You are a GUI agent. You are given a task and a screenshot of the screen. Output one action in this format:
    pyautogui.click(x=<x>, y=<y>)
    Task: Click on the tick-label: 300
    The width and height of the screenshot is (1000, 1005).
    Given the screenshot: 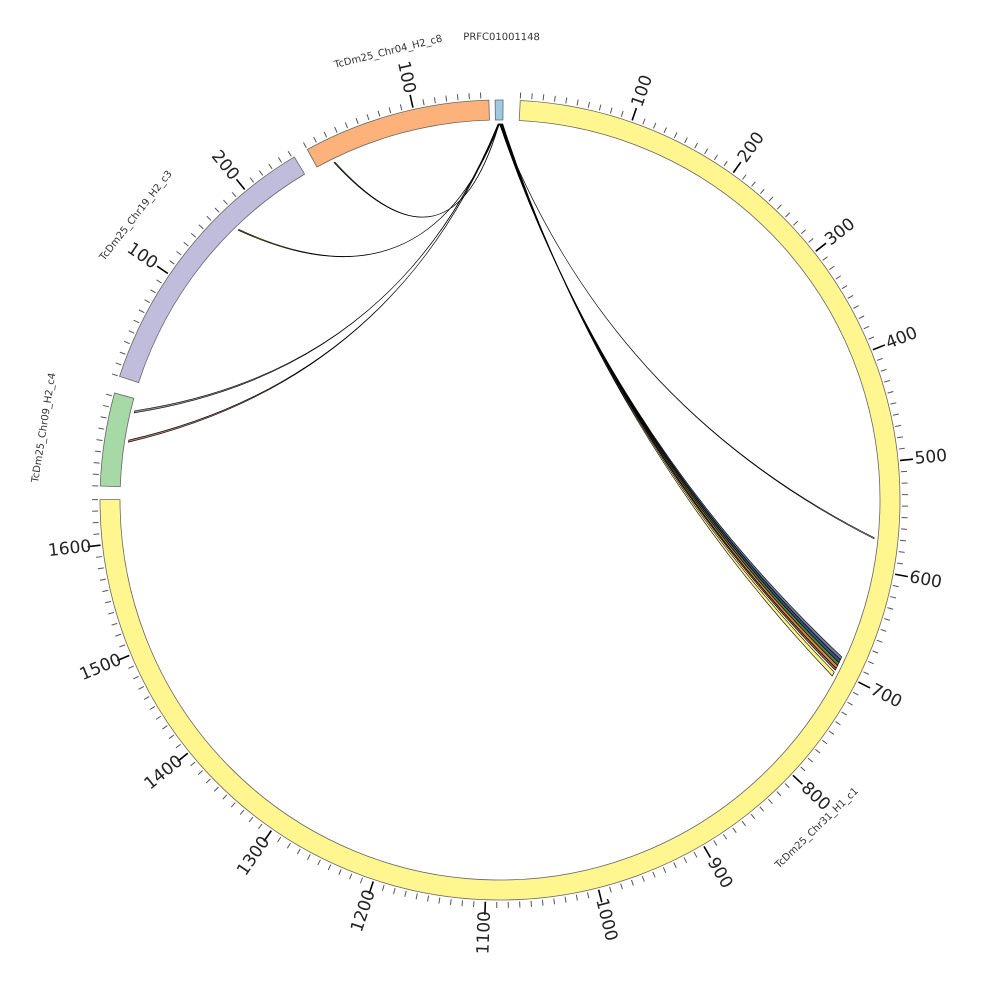 What is the action you would take?
    pyautogui.click(x=840, y=232)
    